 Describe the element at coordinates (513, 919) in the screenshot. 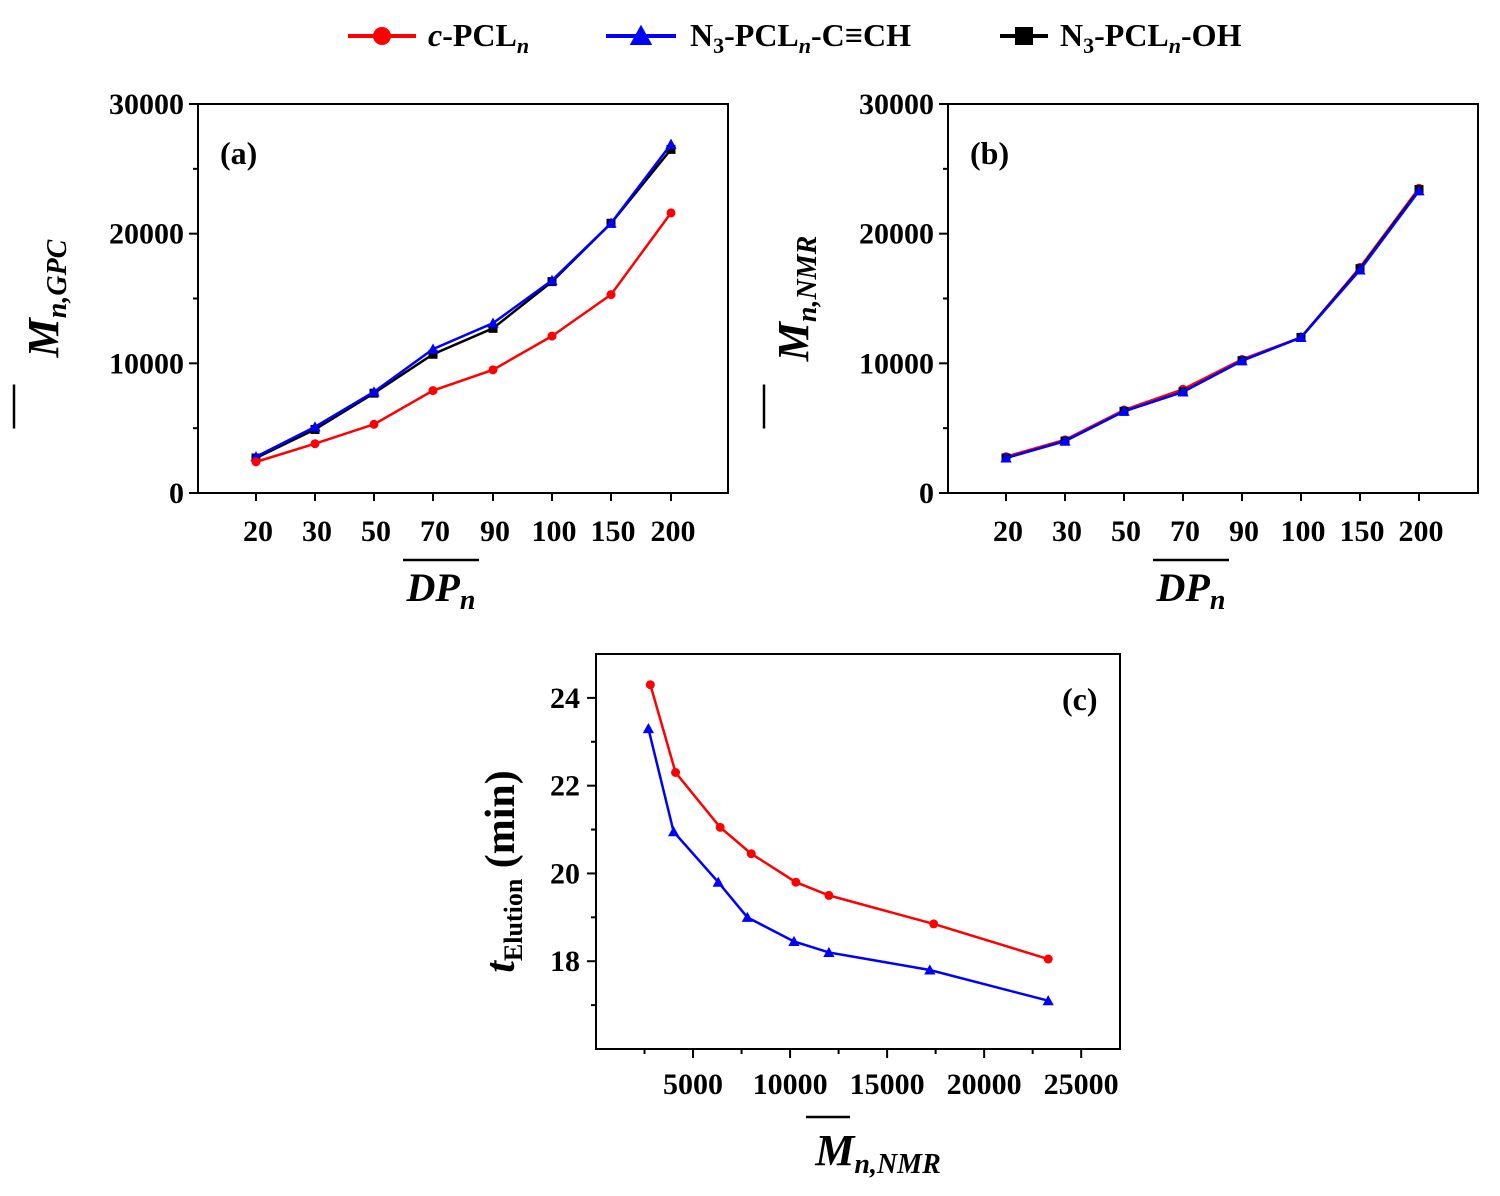

I see `y-axis-label-sub: Elution` at that location.